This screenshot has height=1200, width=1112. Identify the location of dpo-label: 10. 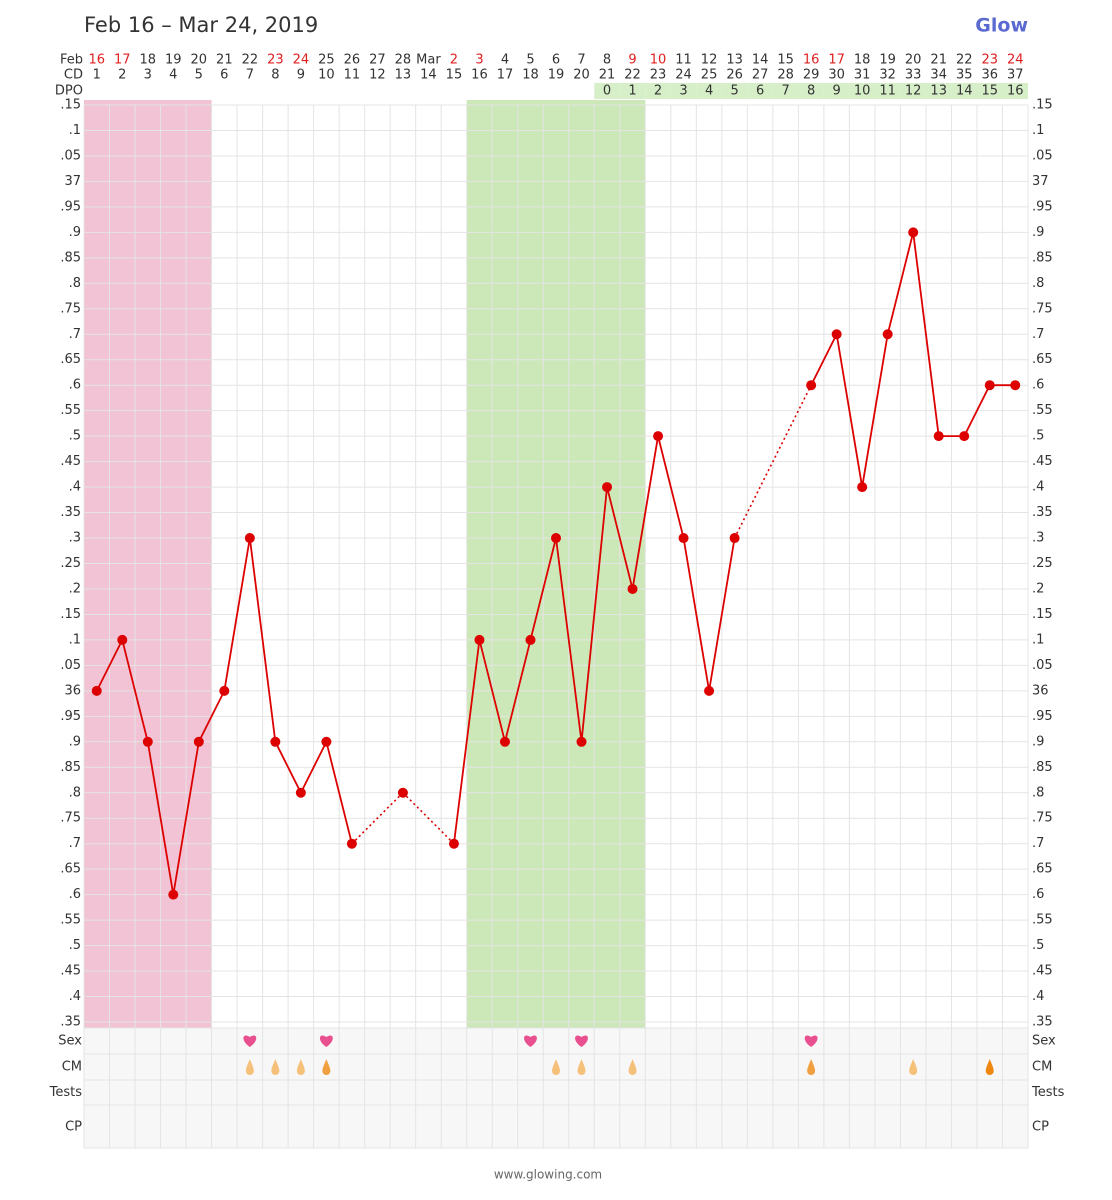
(862, 91).